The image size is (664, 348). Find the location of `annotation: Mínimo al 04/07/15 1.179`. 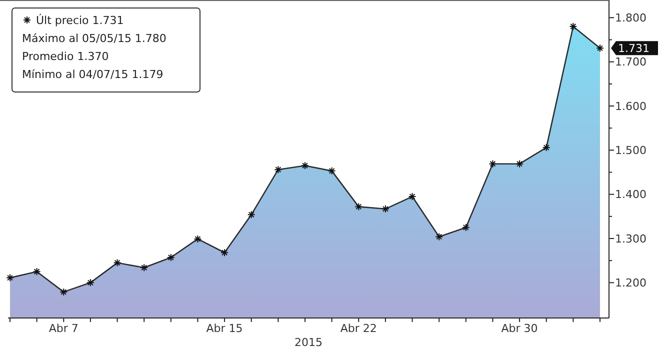

annotation: Mínimo al 04/07/15 1.179 is located at coordinates (93, 74).